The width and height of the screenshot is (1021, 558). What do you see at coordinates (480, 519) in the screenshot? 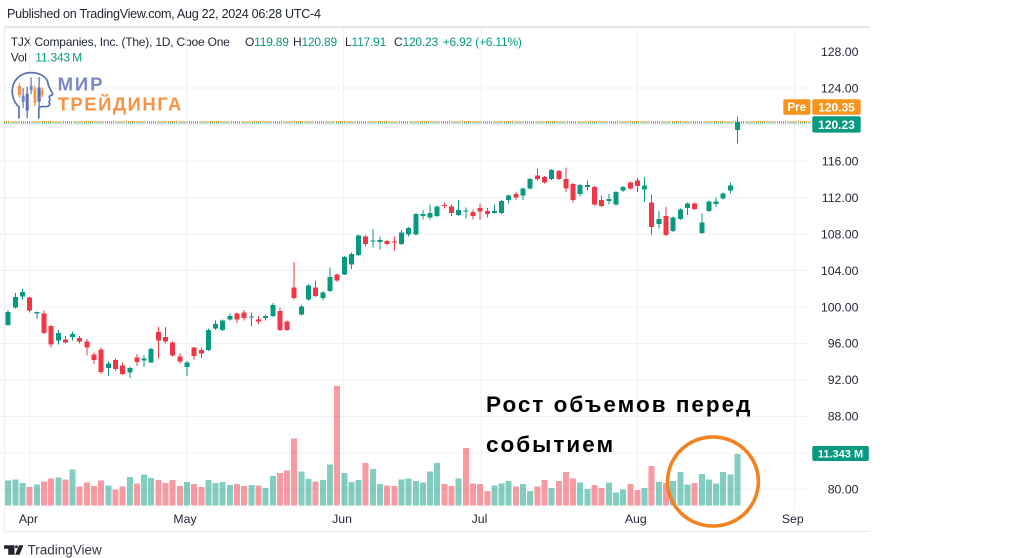
I see `svg-text: Jul` at bounding box center [480, 519].